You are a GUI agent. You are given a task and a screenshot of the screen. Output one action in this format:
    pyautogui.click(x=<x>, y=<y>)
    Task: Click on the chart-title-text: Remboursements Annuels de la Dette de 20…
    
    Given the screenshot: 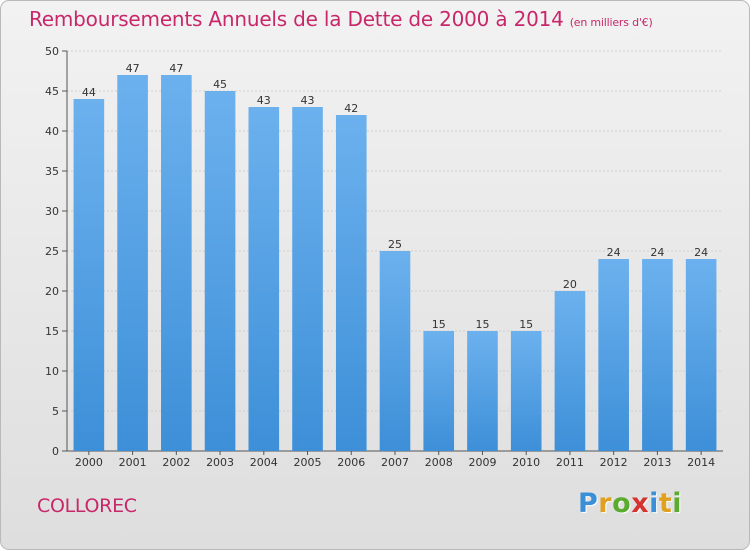 What is the action you would take?
    pyautogui.click(x=296, y=19)
    